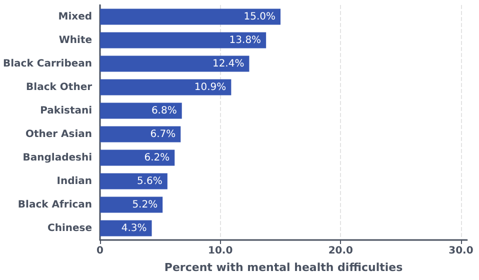  What do you see at coordinates (245, 40) in the screenshot?
I see `data-label: 13.8%` at bounding box center [245, 40].